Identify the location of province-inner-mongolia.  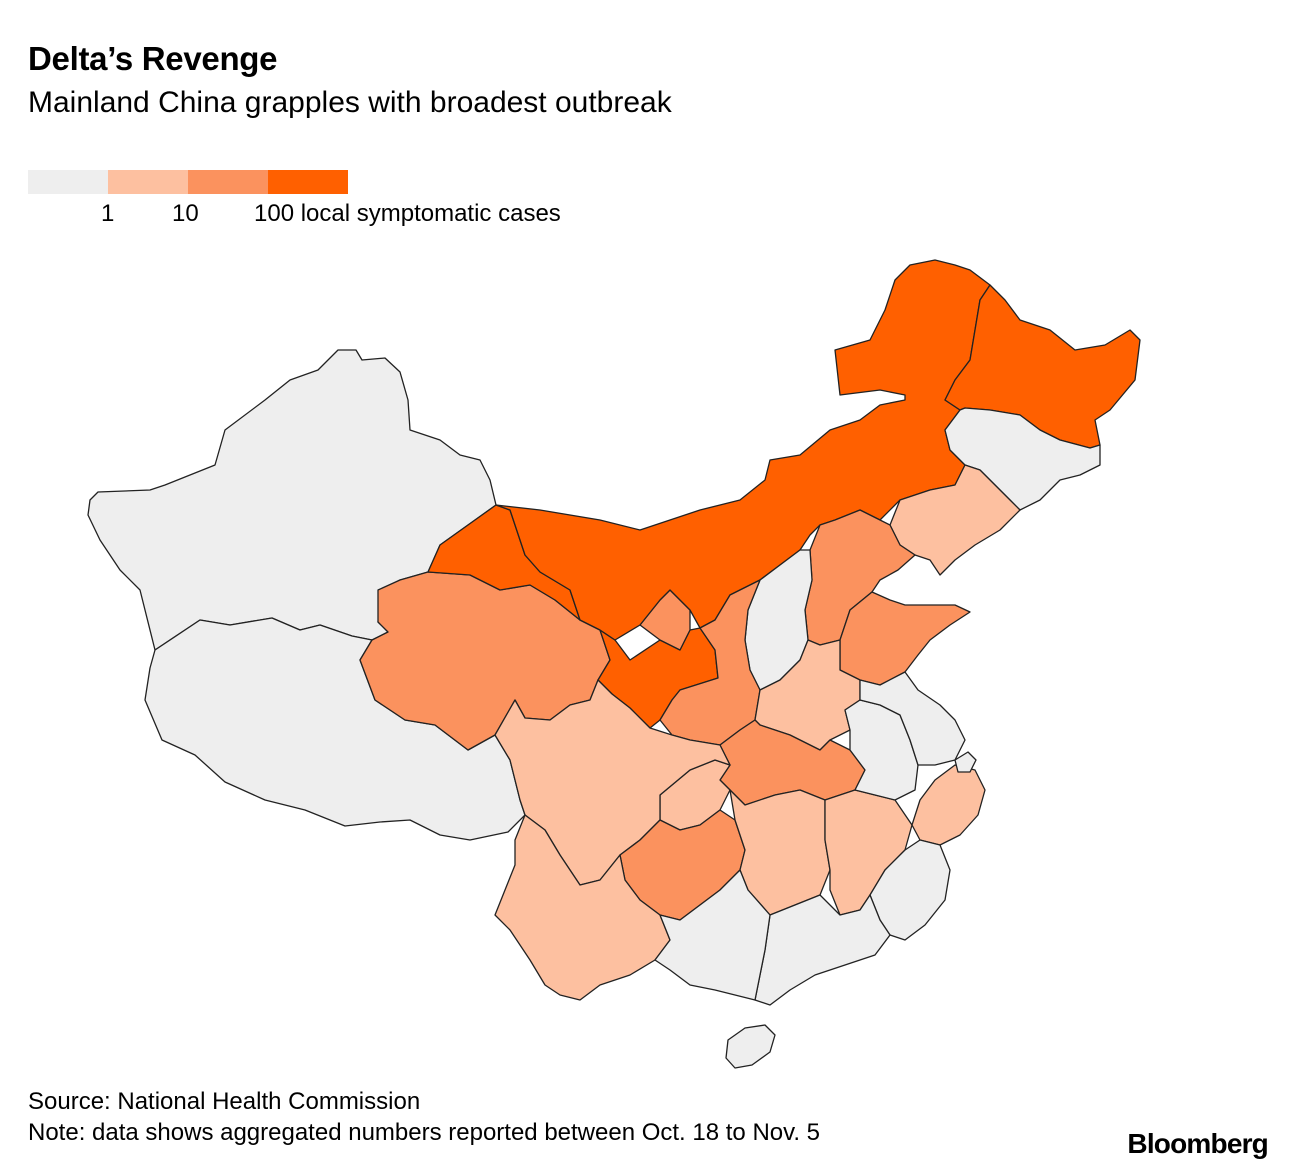
(743, 450).